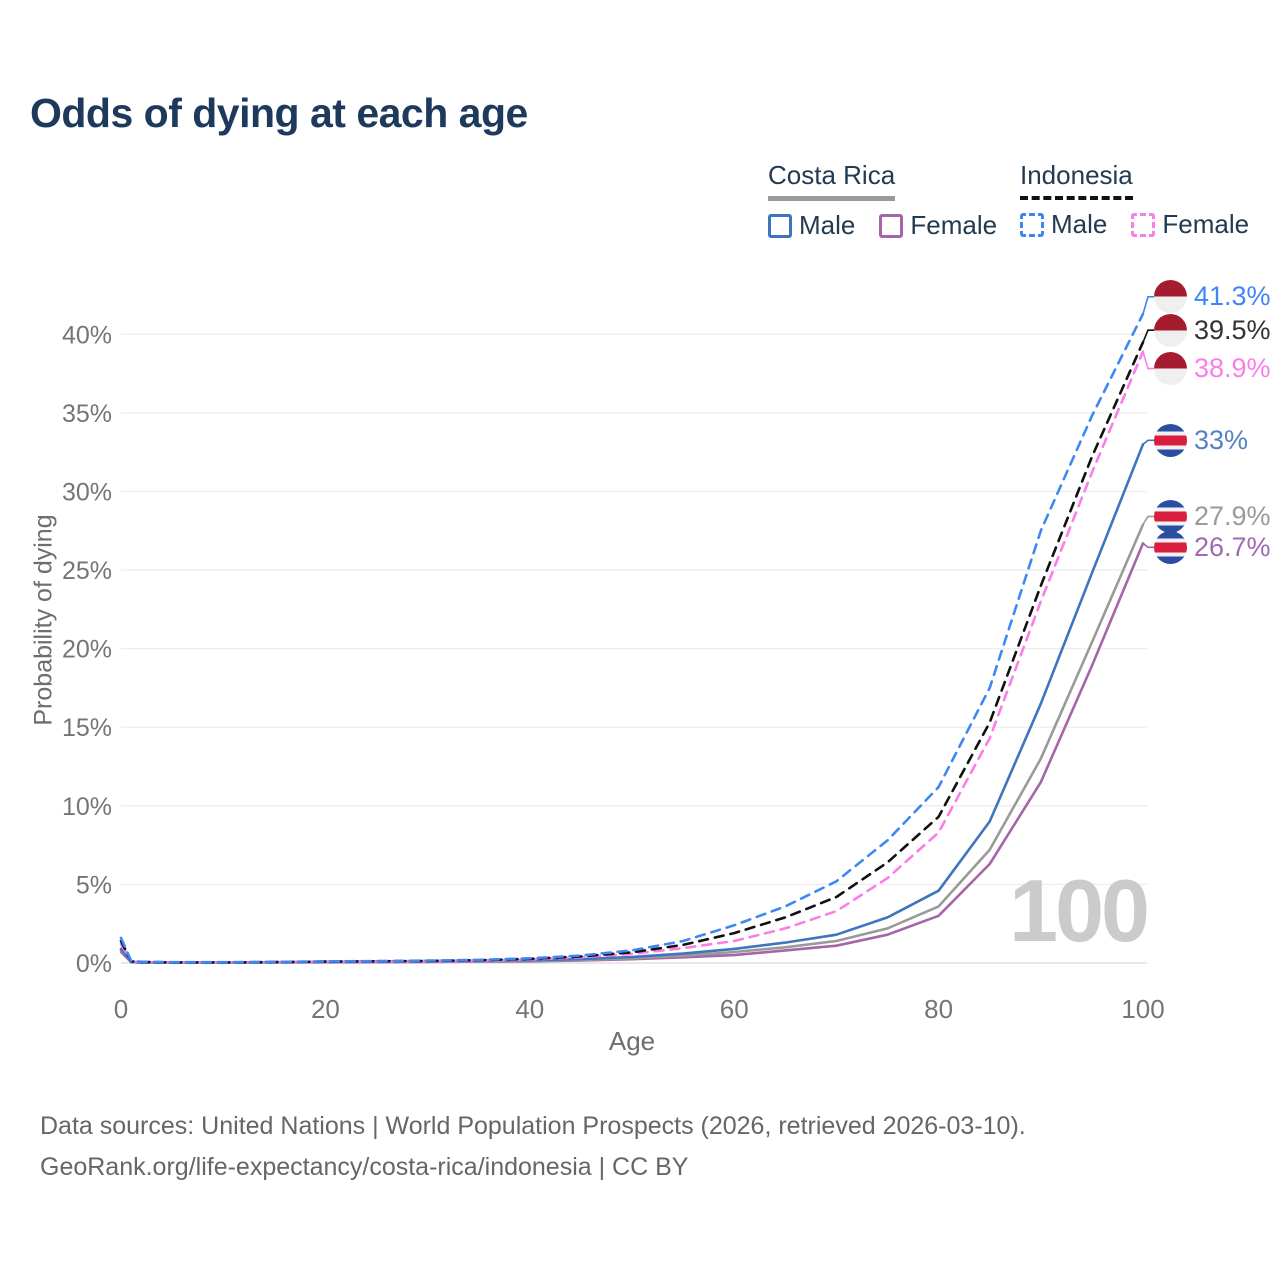 This screenshot has height=1280, width=1280. I want to click on x-axis-title: Age, so click(632, 1041).